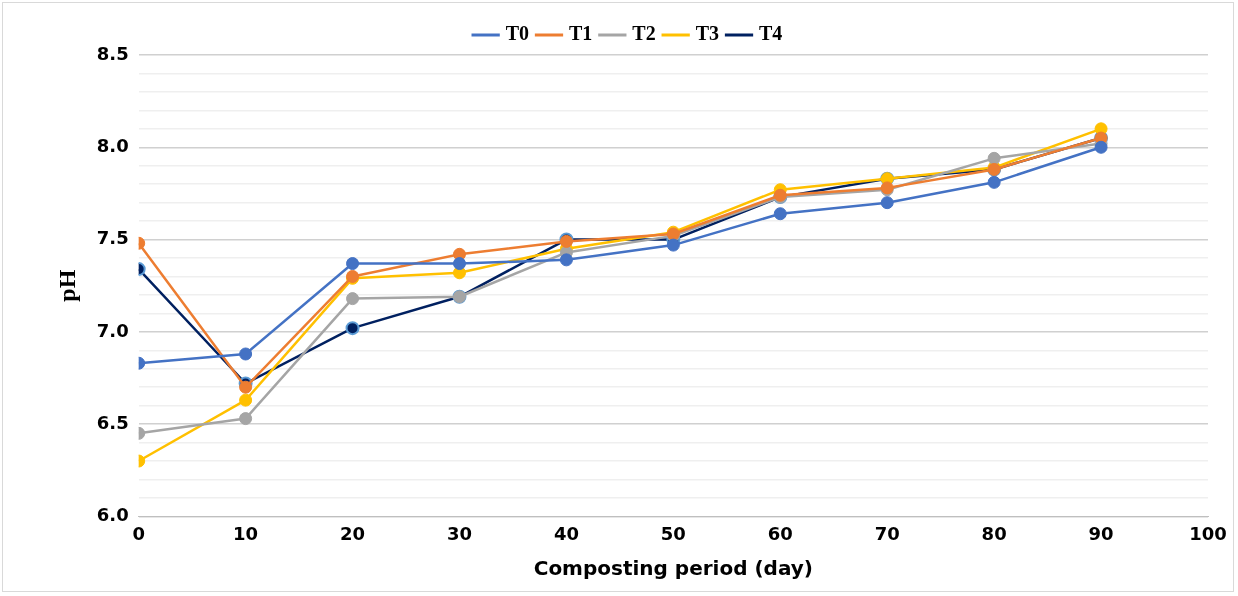 The image size is (1238, 596). Describe the element at coordinates (66, 285) in the screenshot. I see `y-axis-title: pH` at that location.